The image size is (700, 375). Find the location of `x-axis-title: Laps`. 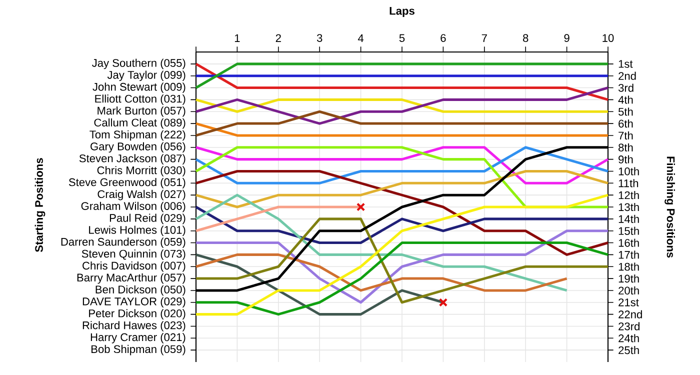

x-axis-title: Laps is located at coordinates (402, 12).